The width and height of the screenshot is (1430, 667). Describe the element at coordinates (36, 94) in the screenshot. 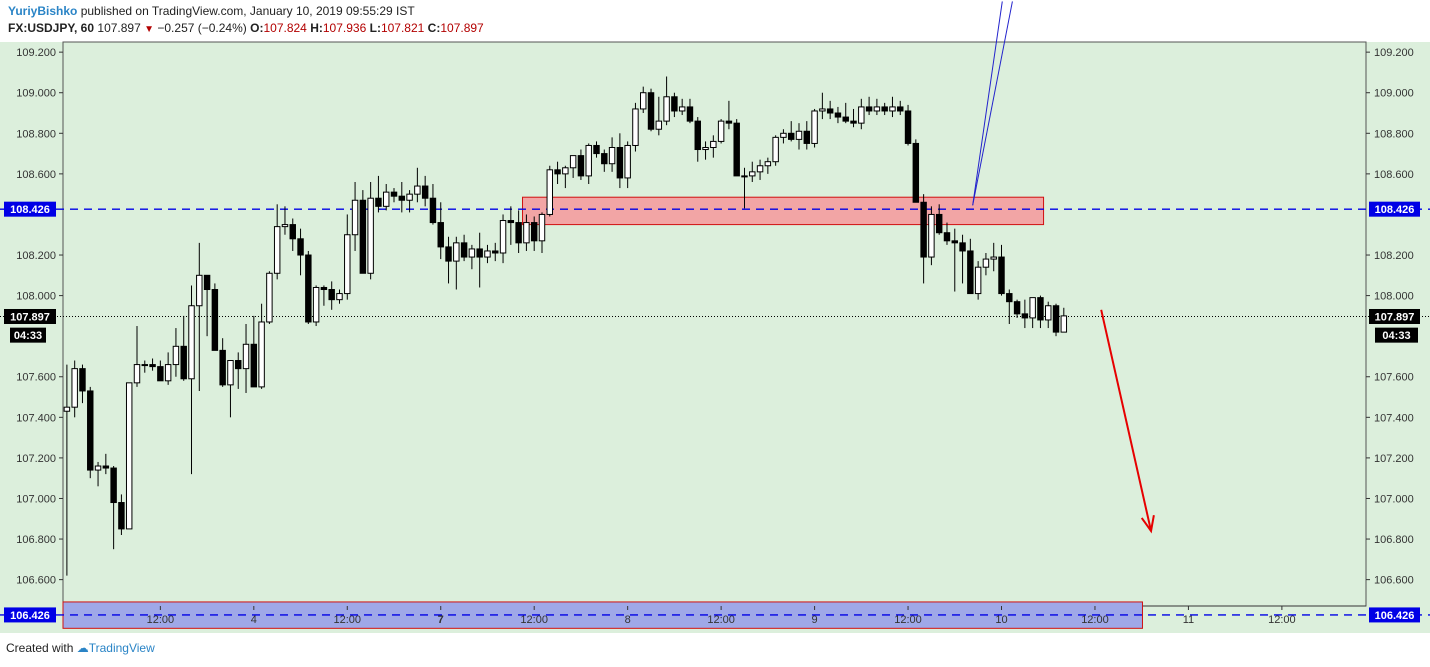

I see `y-tick-label-left: 109.000` at that location.